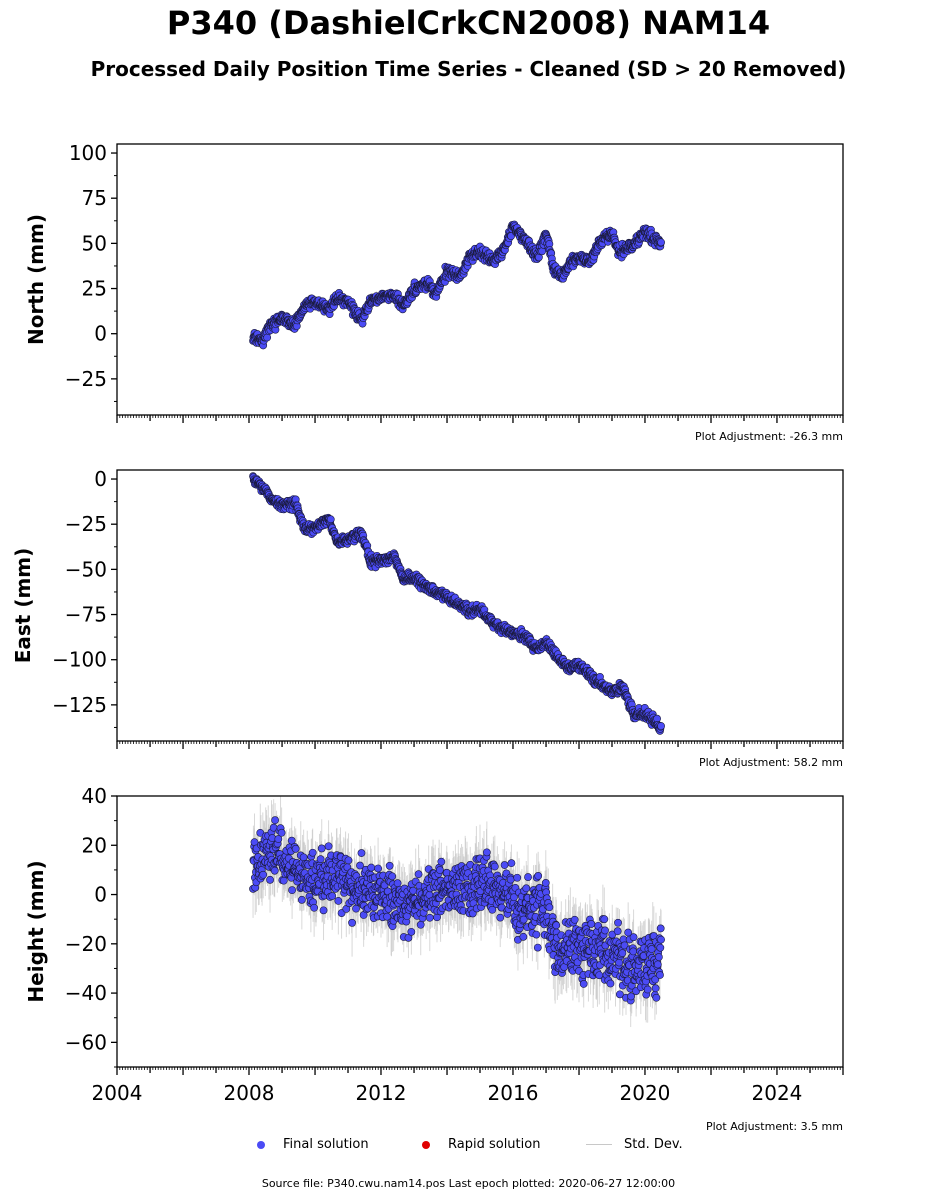 This screenshot has height=1200, width=937. Describe the element at coordinates (36, 279) in the screenshot. I see `y-axis-label: North (mm)` at that location.